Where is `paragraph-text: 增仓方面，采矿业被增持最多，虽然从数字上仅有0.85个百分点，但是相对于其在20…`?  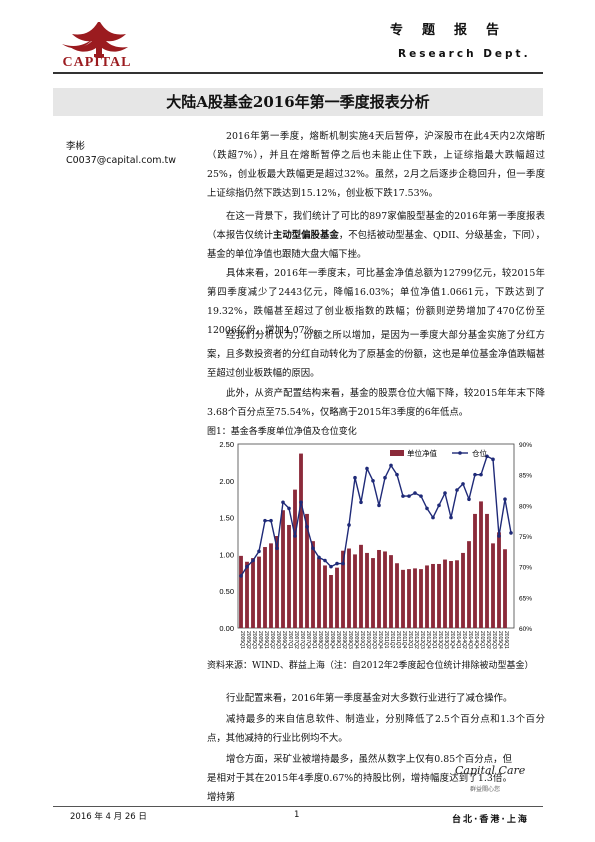
paragraph-text: 增仓方面，采矿业被增持最多，虽然从数字上仅有0.85个百分点，但是相对于其在20… is located at coordinates (359, 778).